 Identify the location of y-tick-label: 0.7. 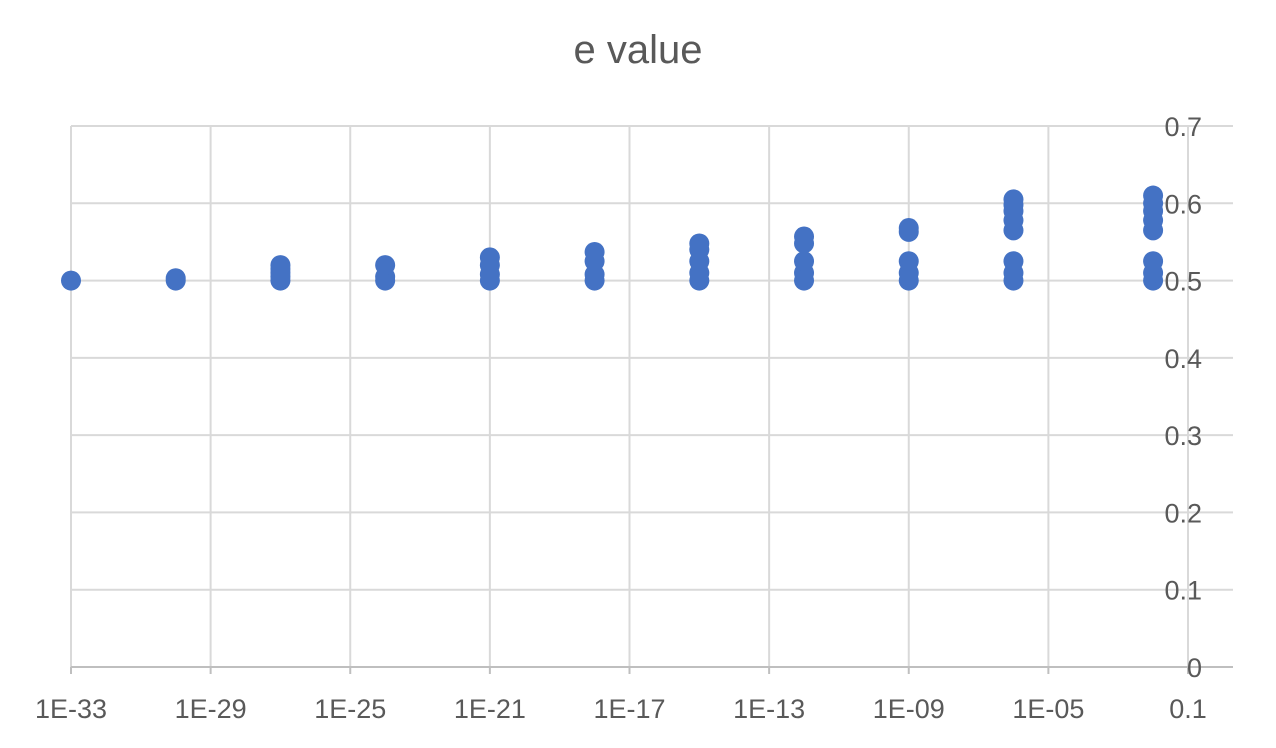
(1183, 127).